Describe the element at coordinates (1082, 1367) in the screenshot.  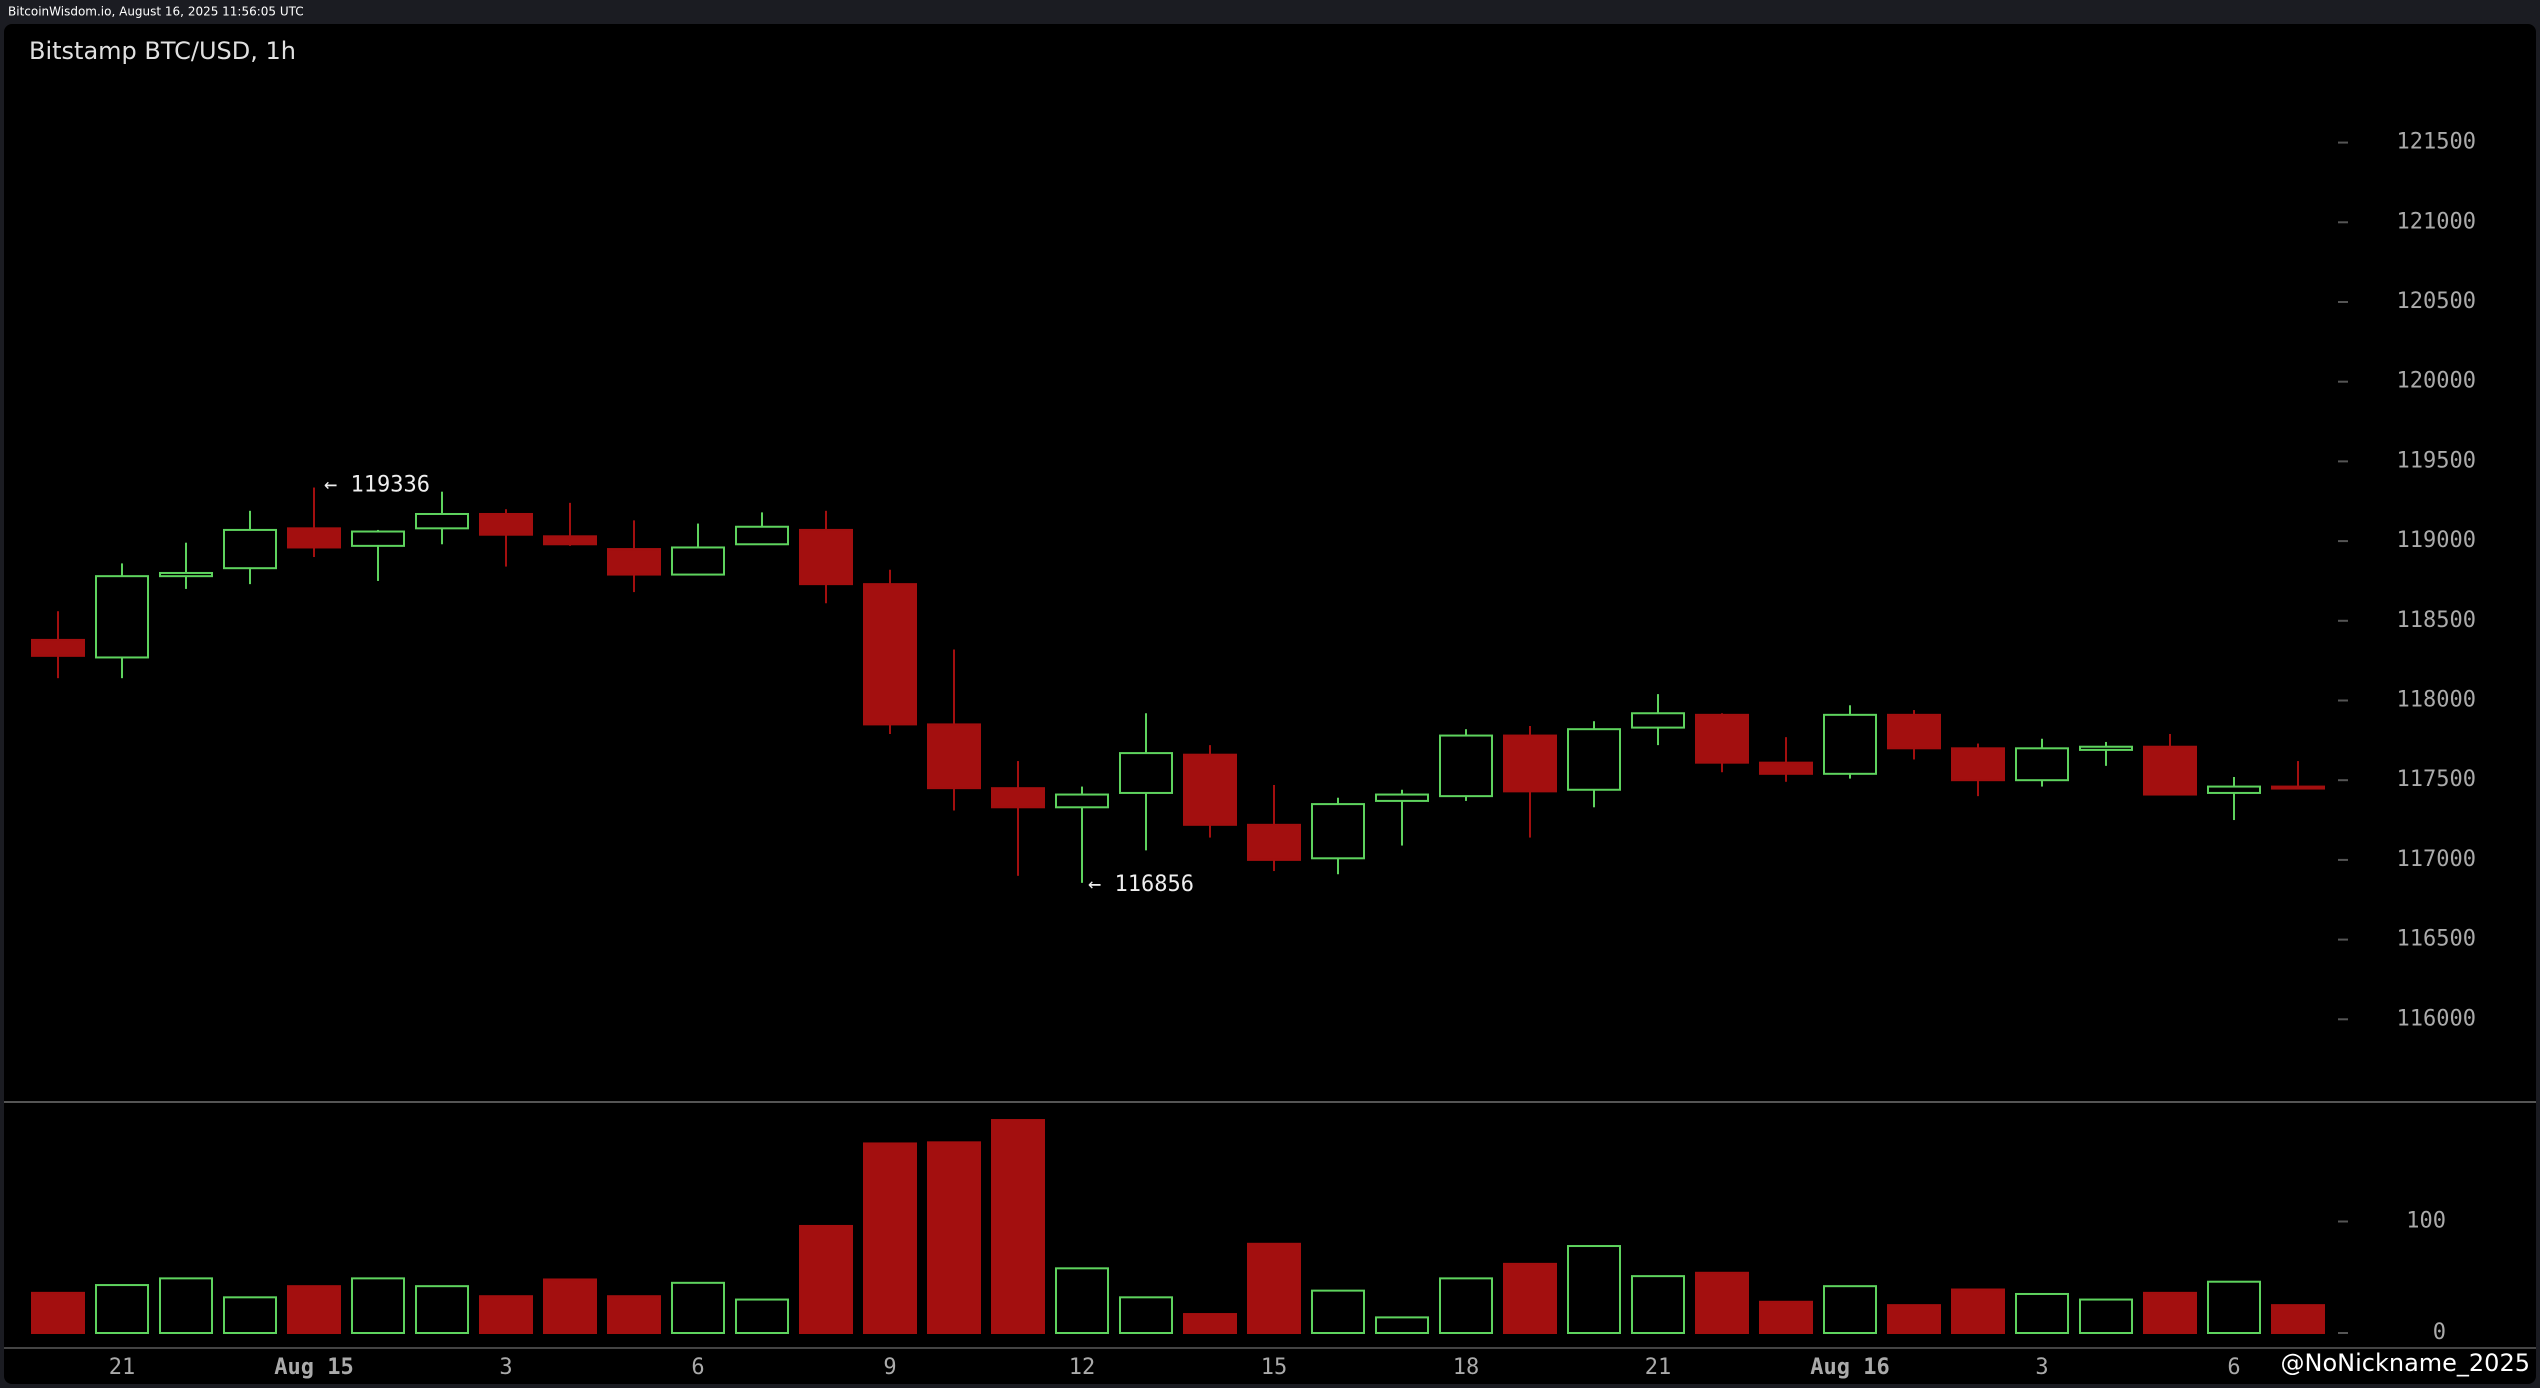
I see `x-tick-label: 12` at that location.